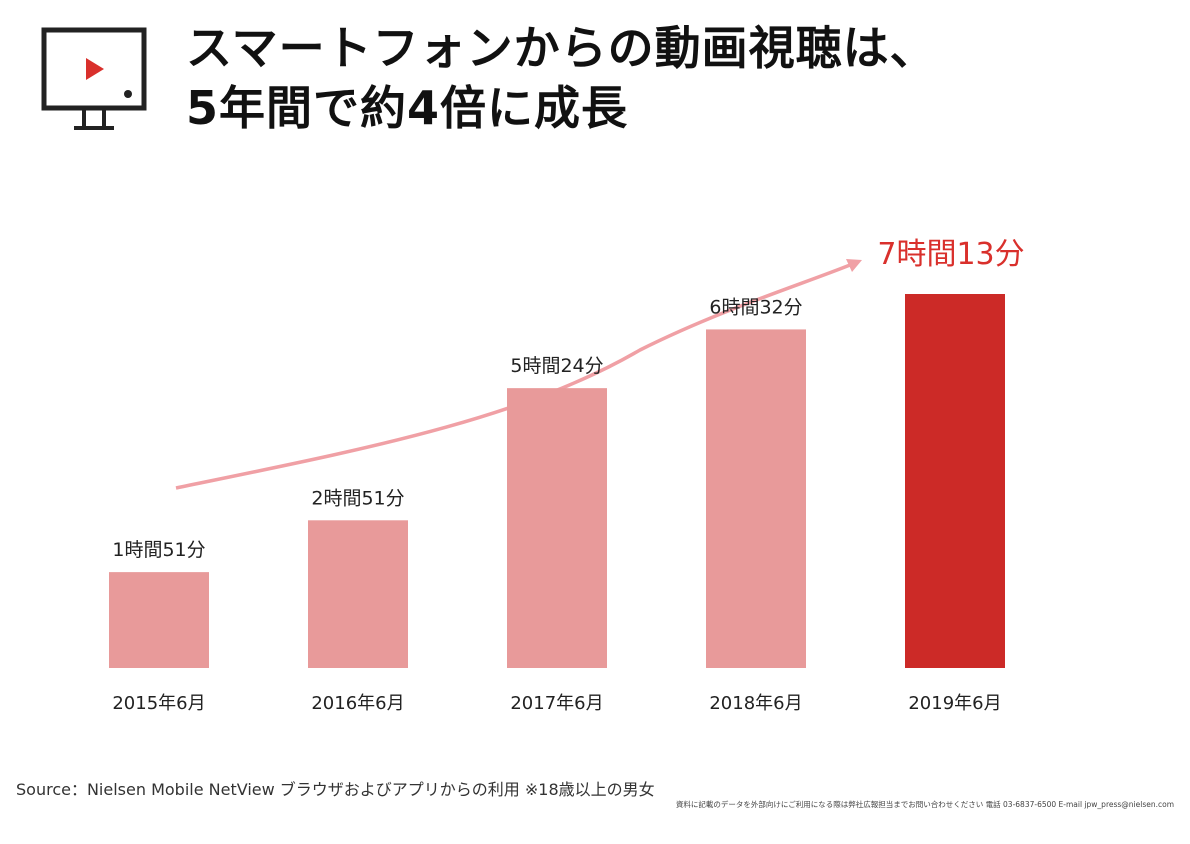 The width and height of the screenshot is (1190, 844). Describe the element at coordinates (954, 703) in the screenshot. I see `category-label-4: 2019年6月` at that location.